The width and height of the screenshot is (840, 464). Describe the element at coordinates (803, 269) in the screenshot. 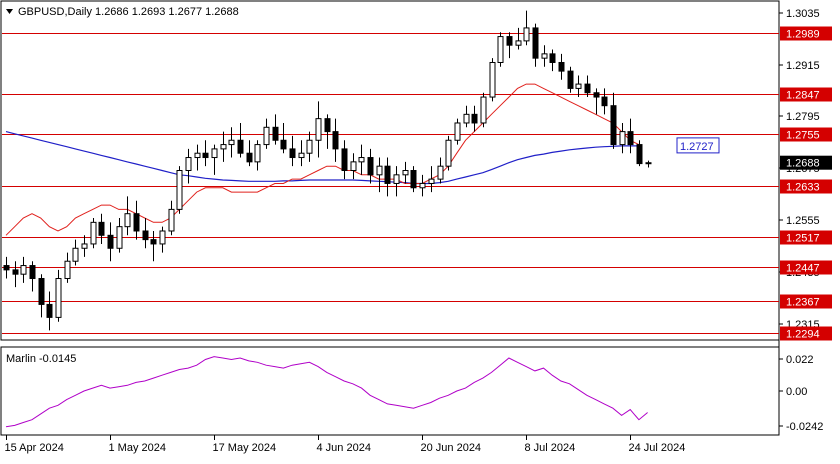

I see `level-tag-text: 1.2447` at that location.